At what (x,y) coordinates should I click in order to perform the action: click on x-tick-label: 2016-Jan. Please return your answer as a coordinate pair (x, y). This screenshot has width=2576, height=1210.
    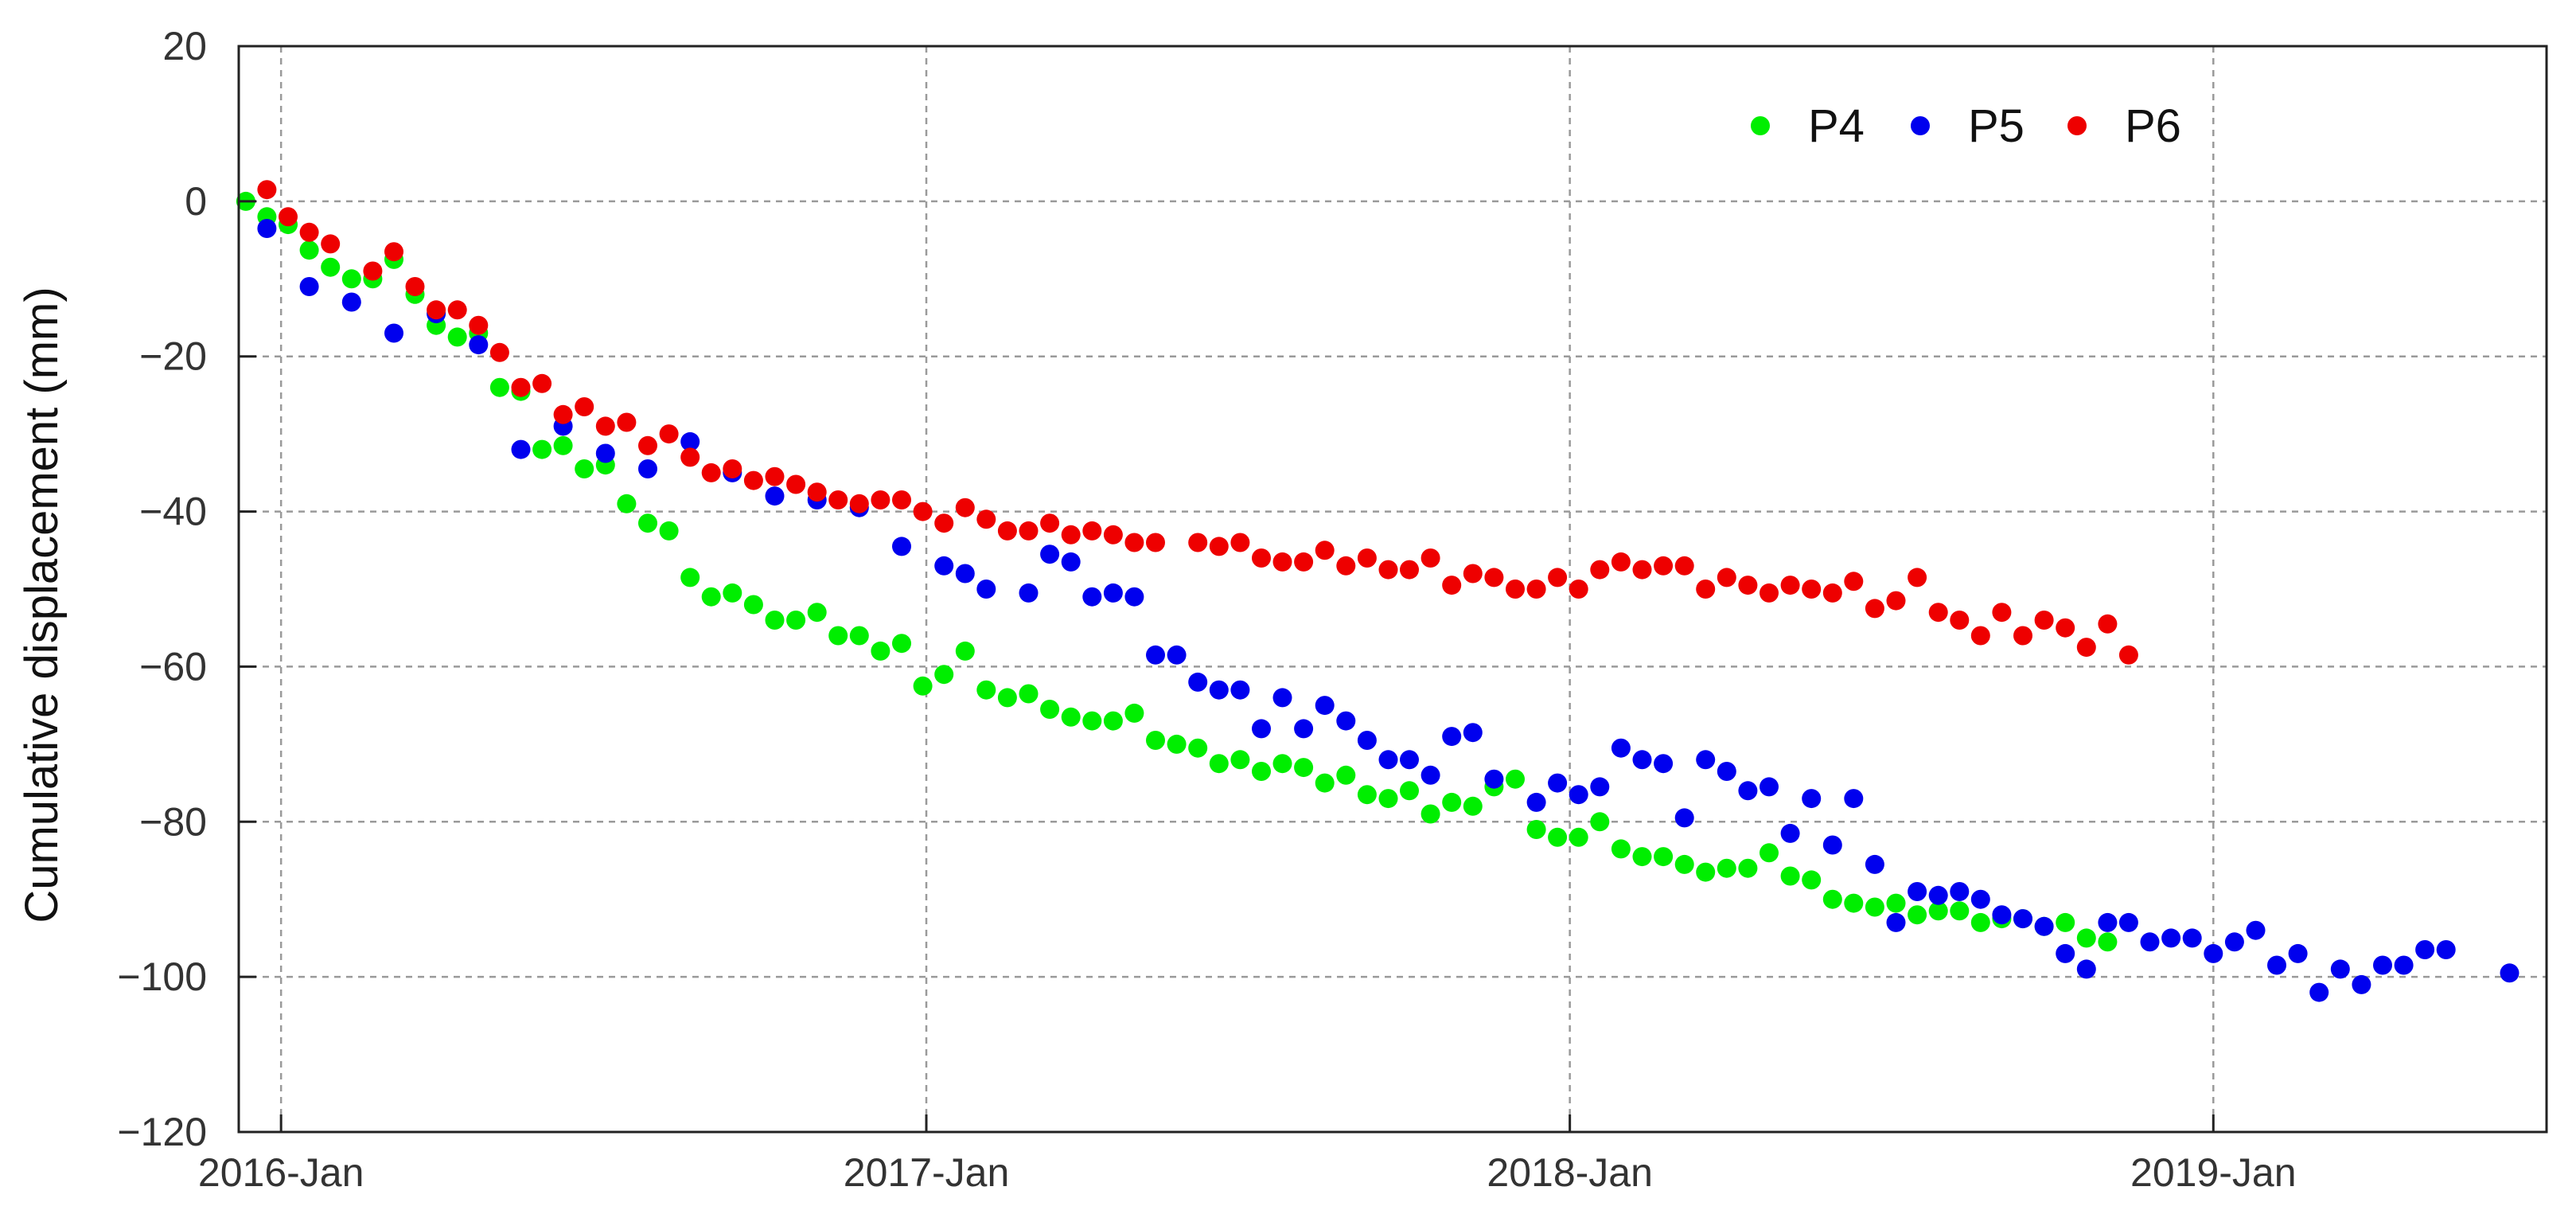
    Looking at the image, I should click on (281, 1172).